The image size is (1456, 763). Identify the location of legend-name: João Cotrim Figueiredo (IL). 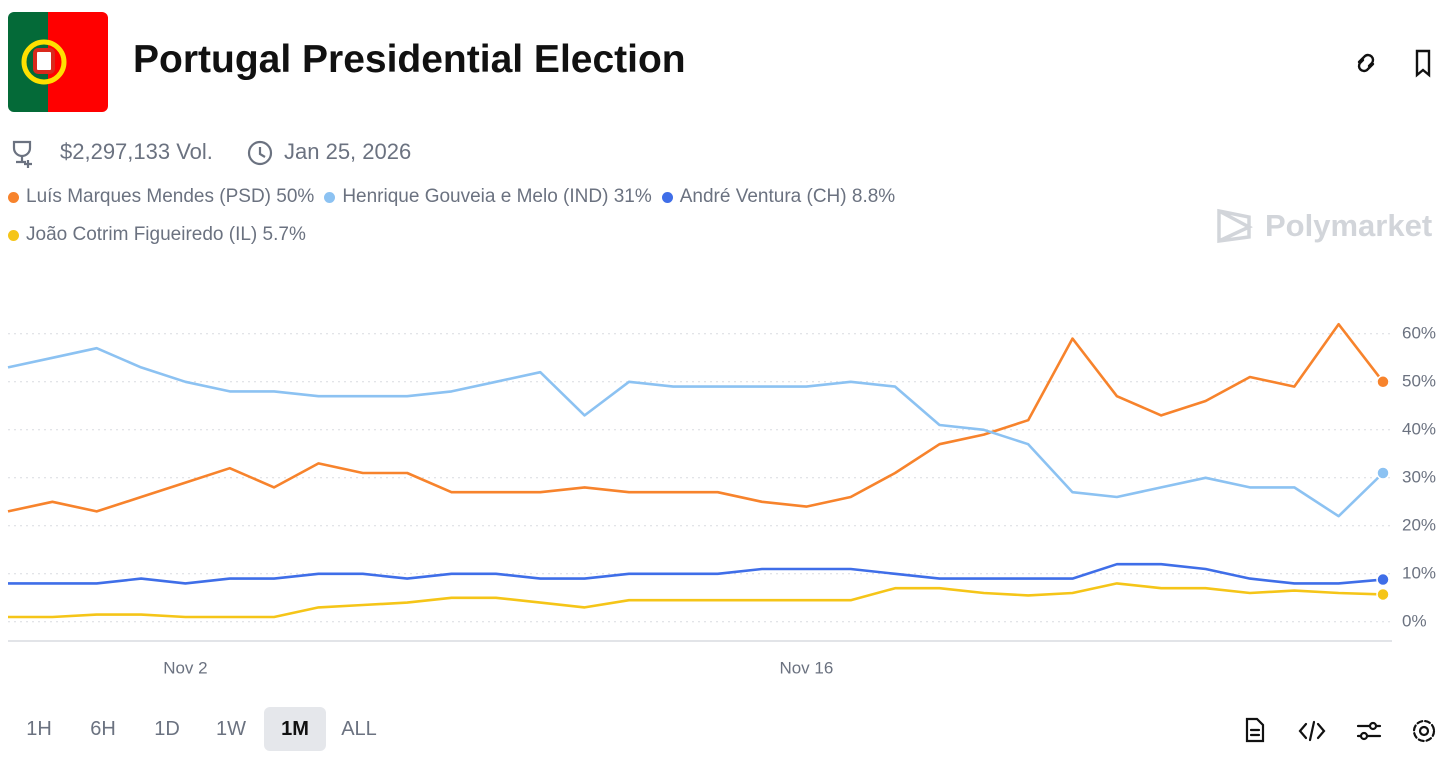
(142, 234).